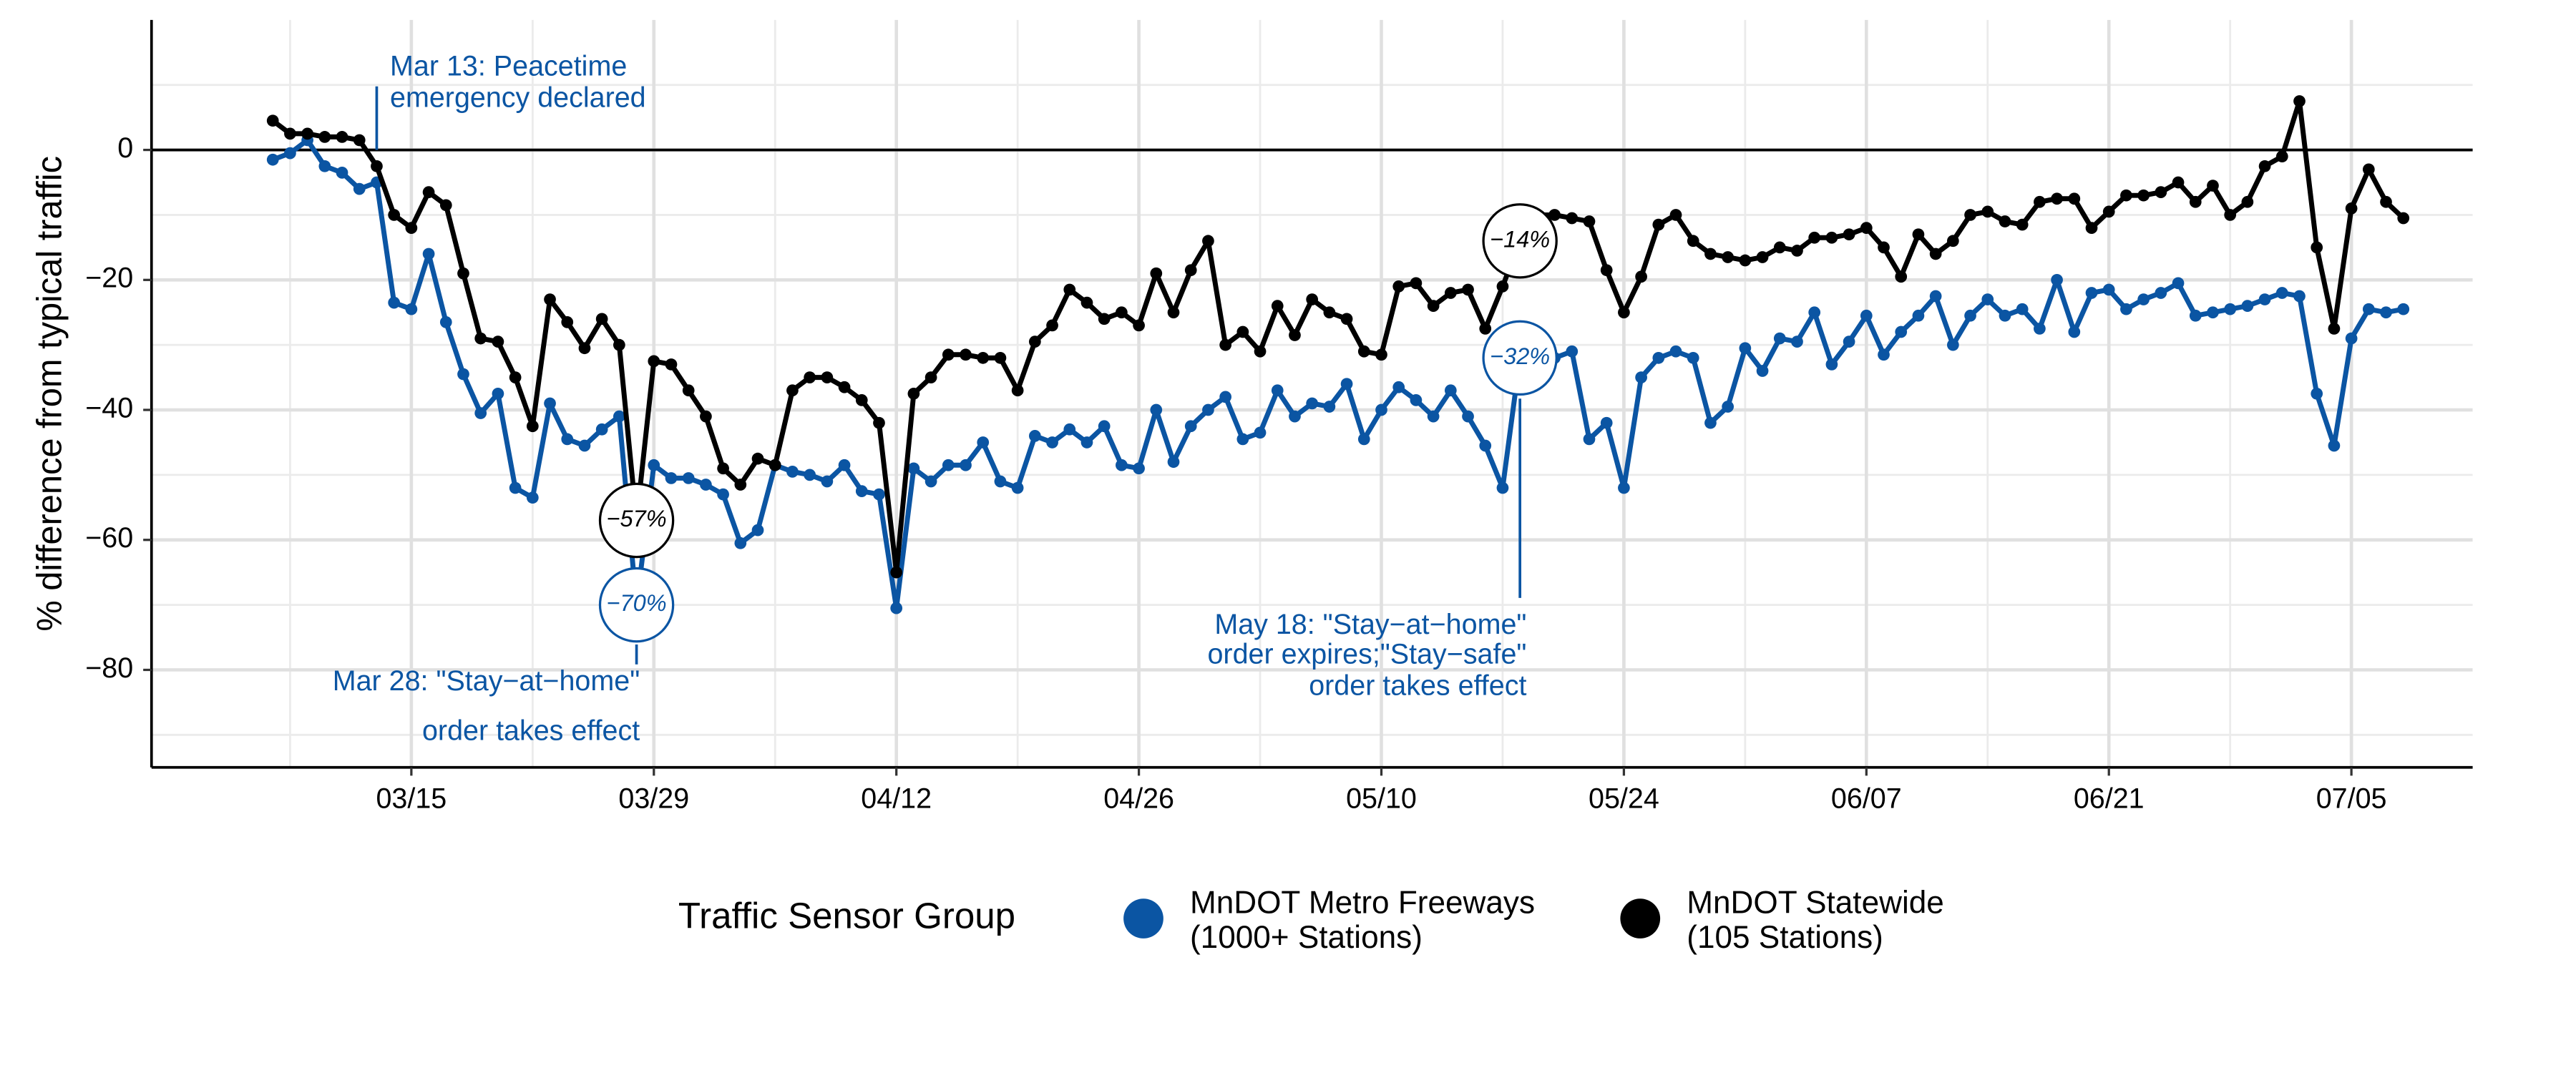 The height and width of the screenshot is (1073, 2576). I want to click on value-label: −14%, so click(1520, 239).